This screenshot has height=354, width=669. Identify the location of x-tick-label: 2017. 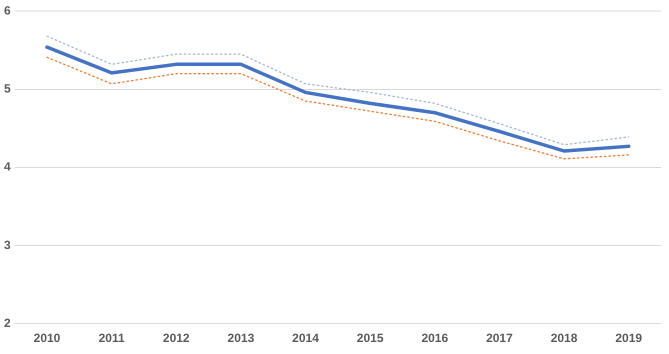
(500, 338).